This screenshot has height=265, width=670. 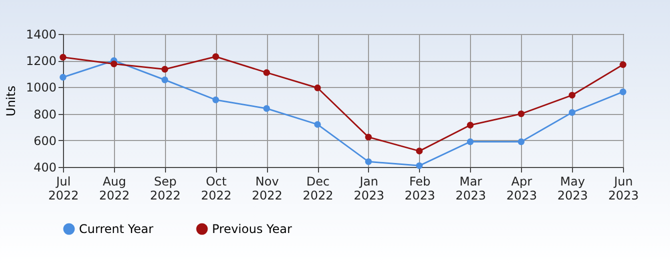 What do you see at coordinates (45, 167) in the screenshot?
I see `y-tick-label: 400` at bounding box center [45, 167].